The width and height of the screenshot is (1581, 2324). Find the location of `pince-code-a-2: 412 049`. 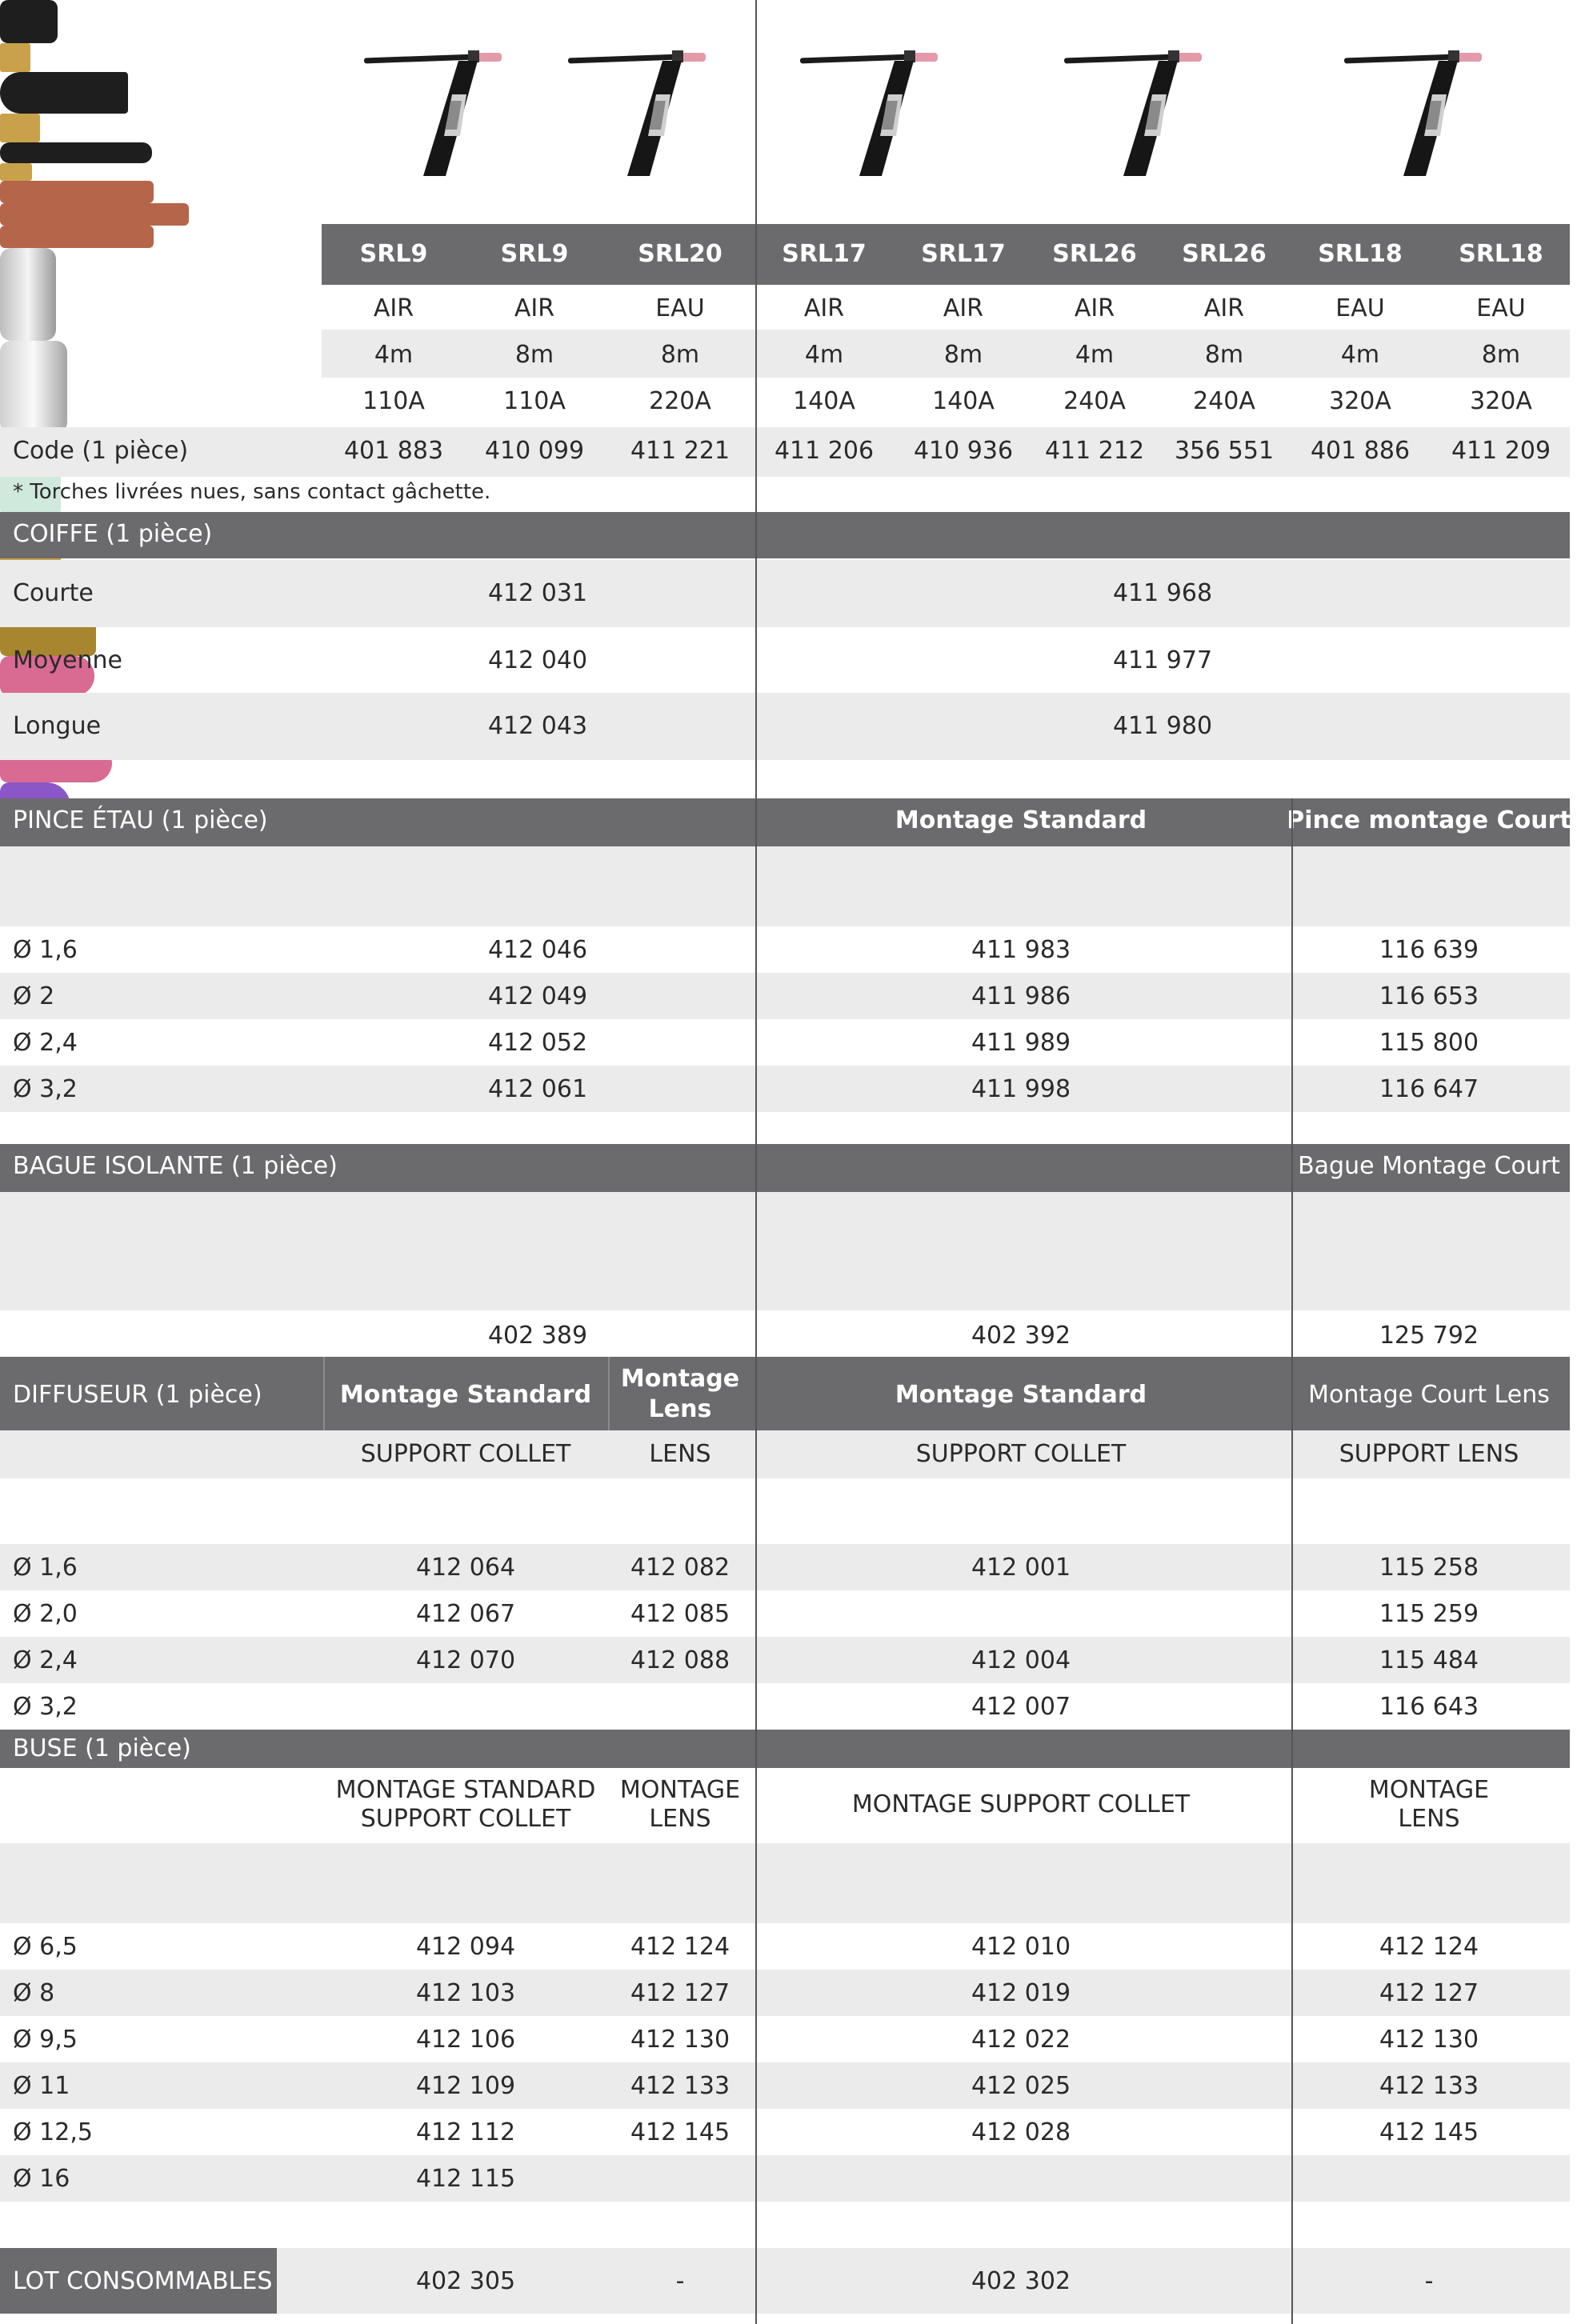

pince-code-a-2: 412 049 is located at coordinates (537, 996).